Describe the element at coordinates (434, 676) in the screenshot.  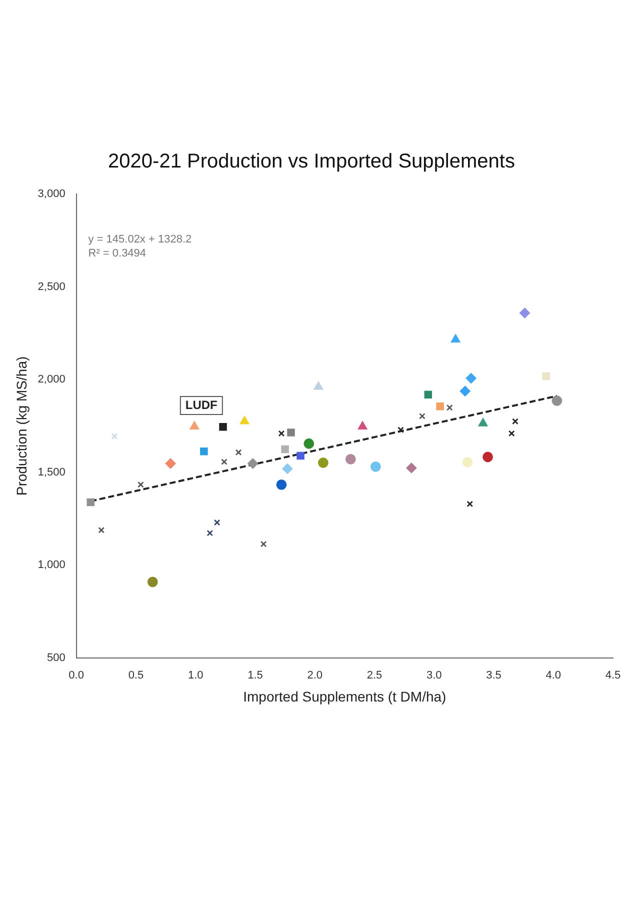
I see `x-tick-label: 3.0` at that location.